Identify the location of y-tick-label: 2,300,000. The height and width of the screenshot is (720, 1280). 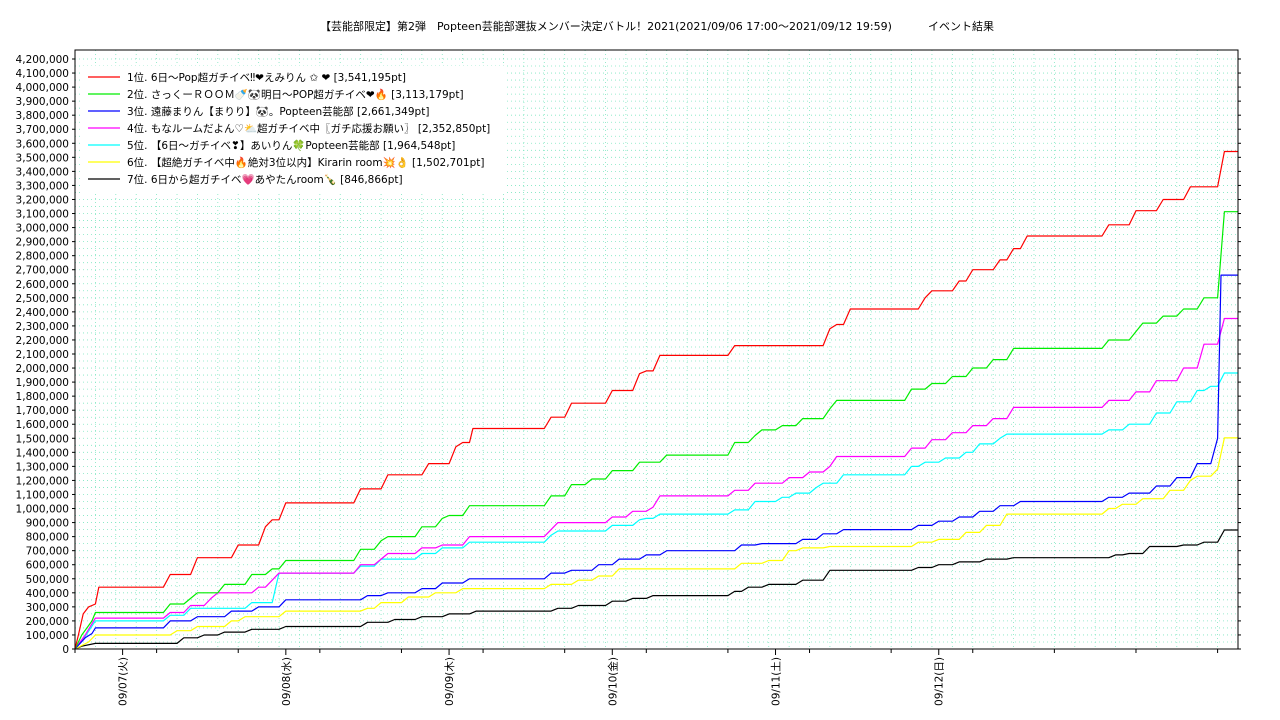
(42, 327).